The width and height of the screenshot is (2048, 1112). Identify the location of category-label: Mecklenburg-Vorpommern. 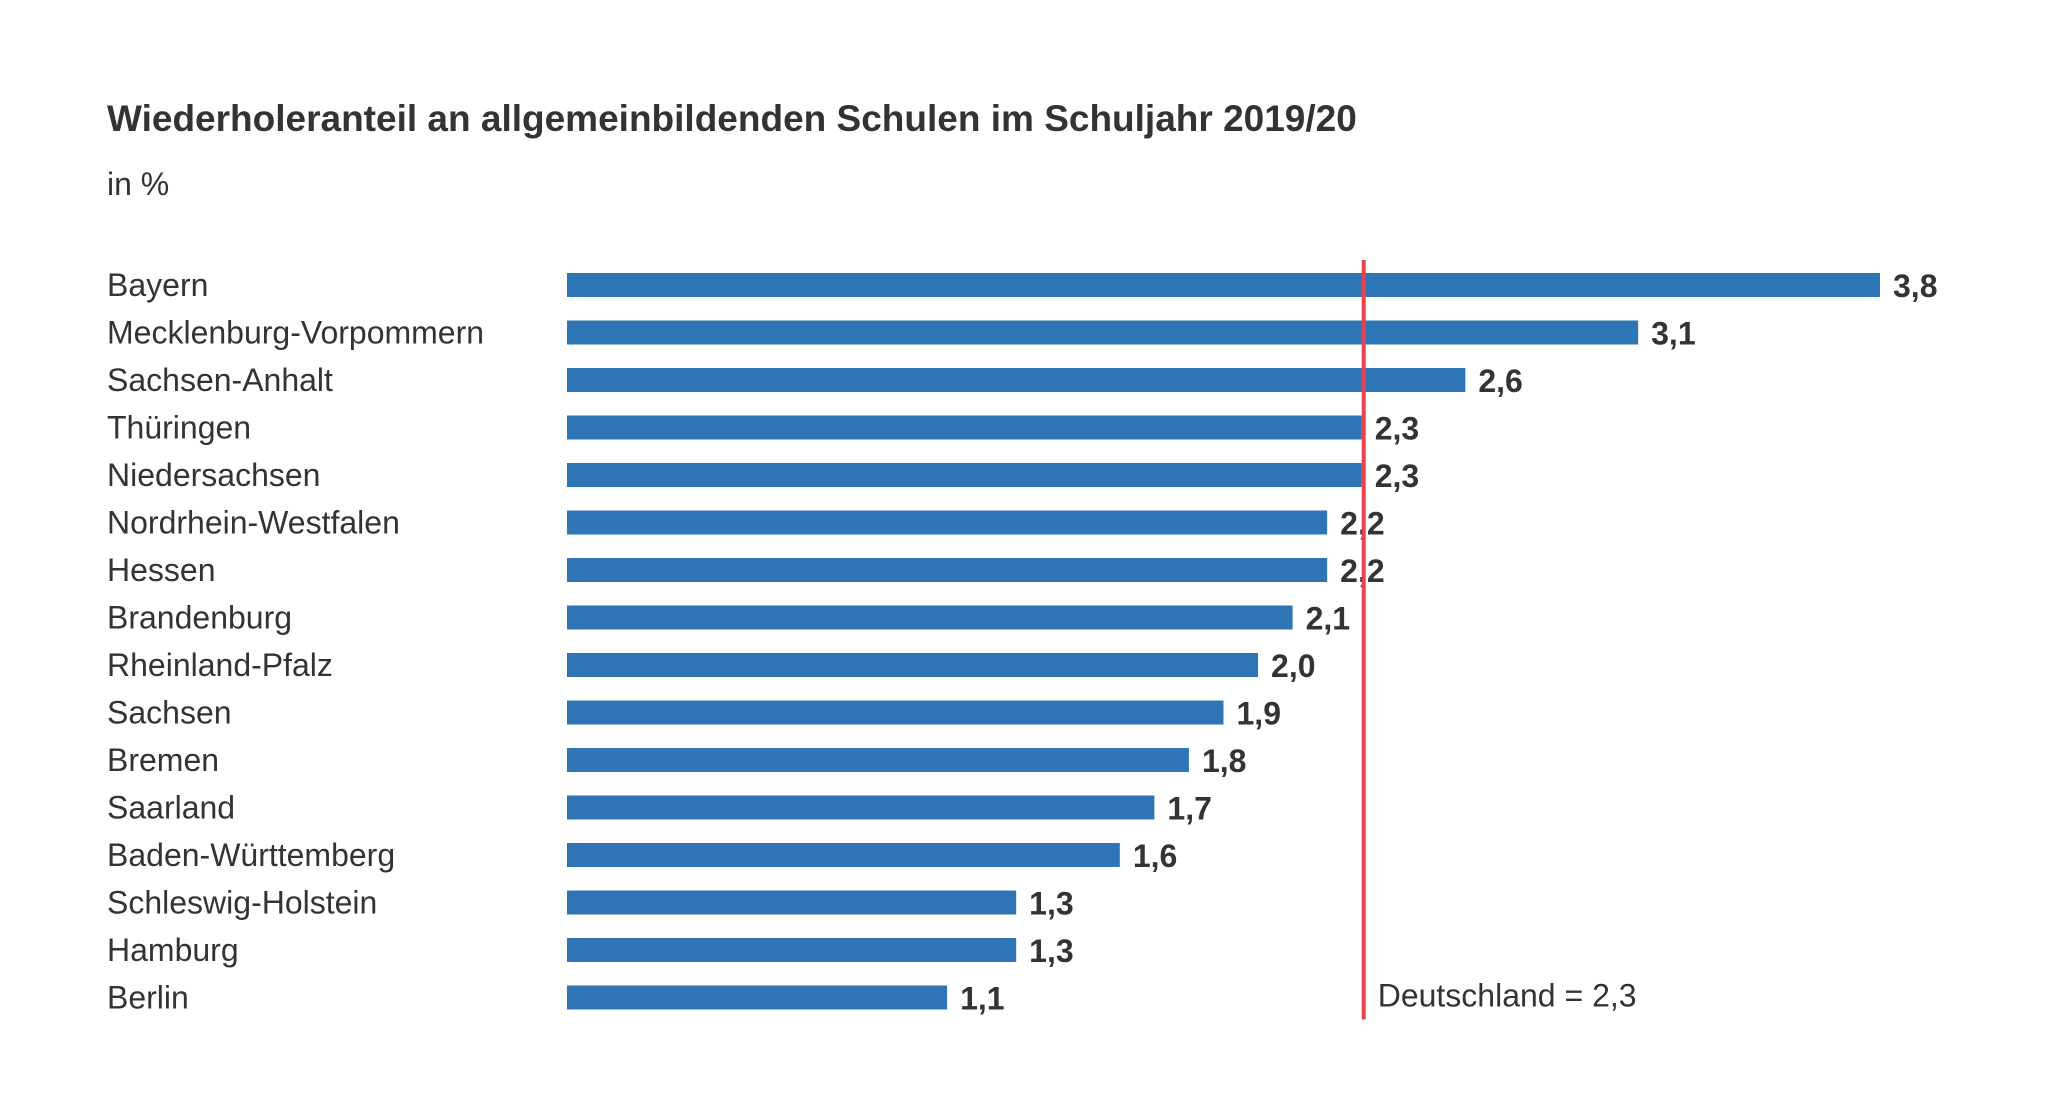
(295, 333).